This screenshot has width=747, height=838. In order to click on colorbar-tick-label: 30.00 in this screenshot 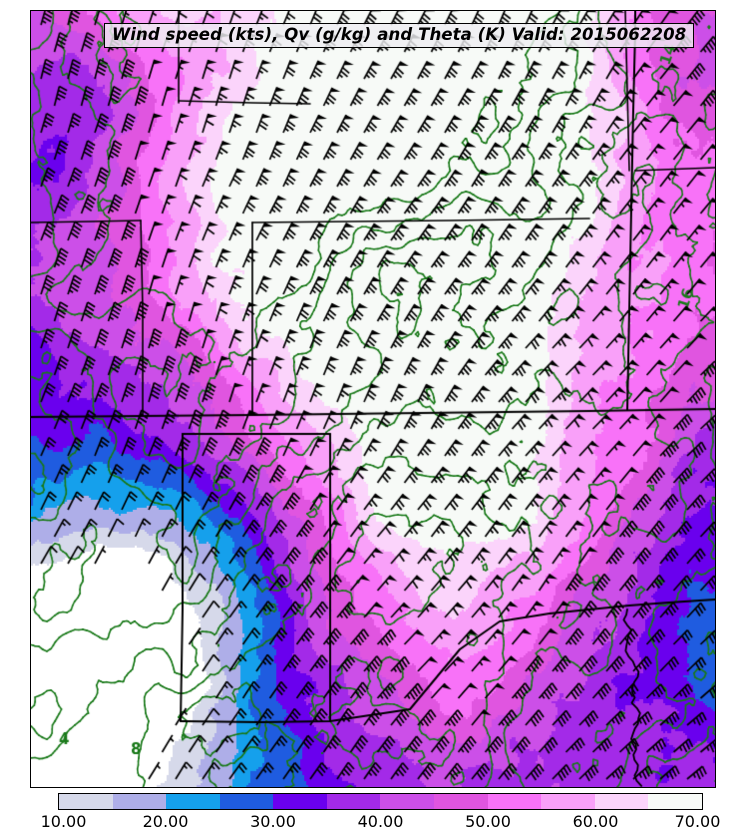, I will do `click(273, 821)`.